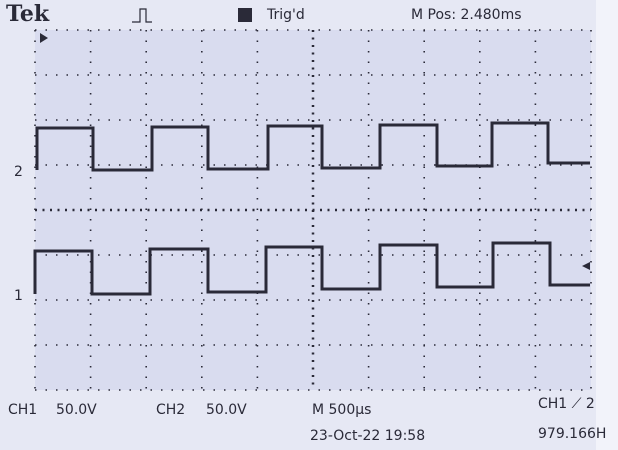  What do you see at coordinates (18, 296) in the screenshot?
I see `ch1-marker: 1` at bounding box center [18, 296].